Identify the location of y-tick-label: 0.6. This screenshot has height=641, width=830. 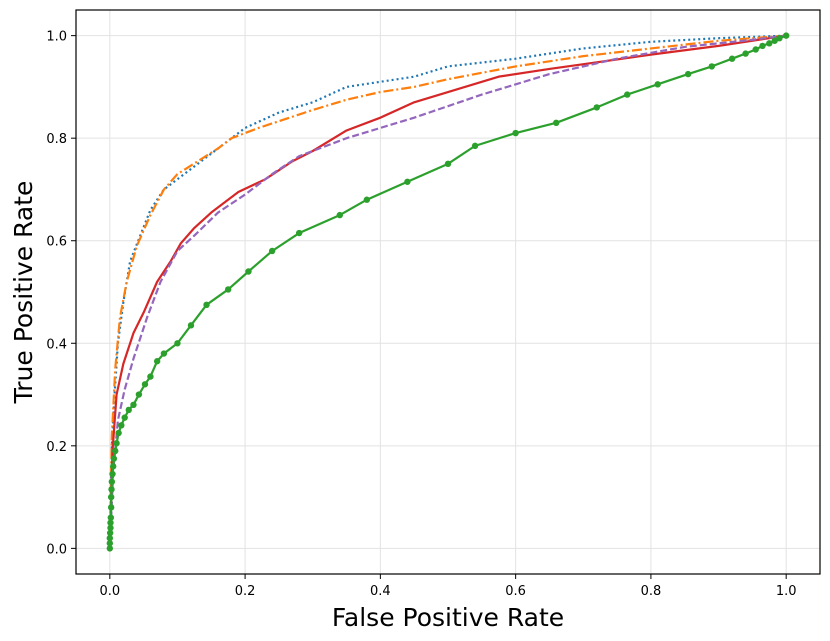
(56, 242).